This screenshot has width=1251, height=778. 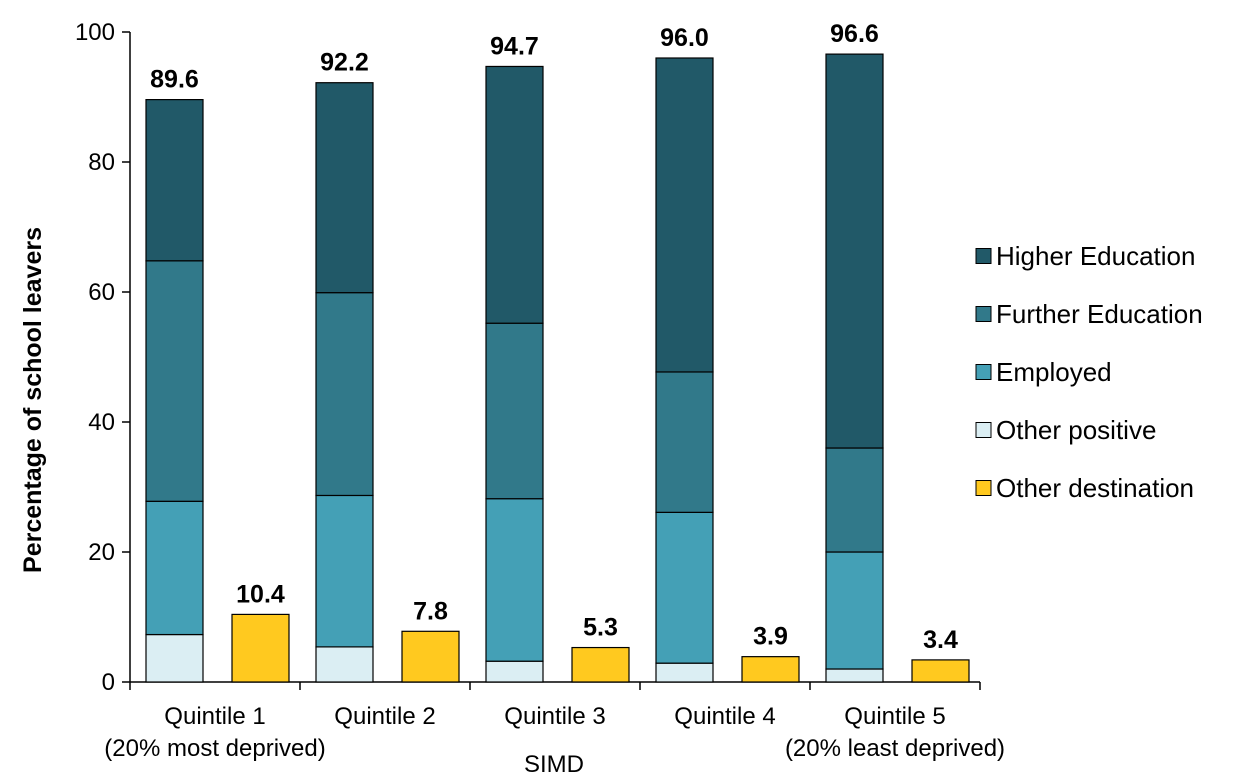 What do you see at coordinates (101, 552) in the screenshot?
I see `y-tick-label: 20` at bounding box center [101, 552].